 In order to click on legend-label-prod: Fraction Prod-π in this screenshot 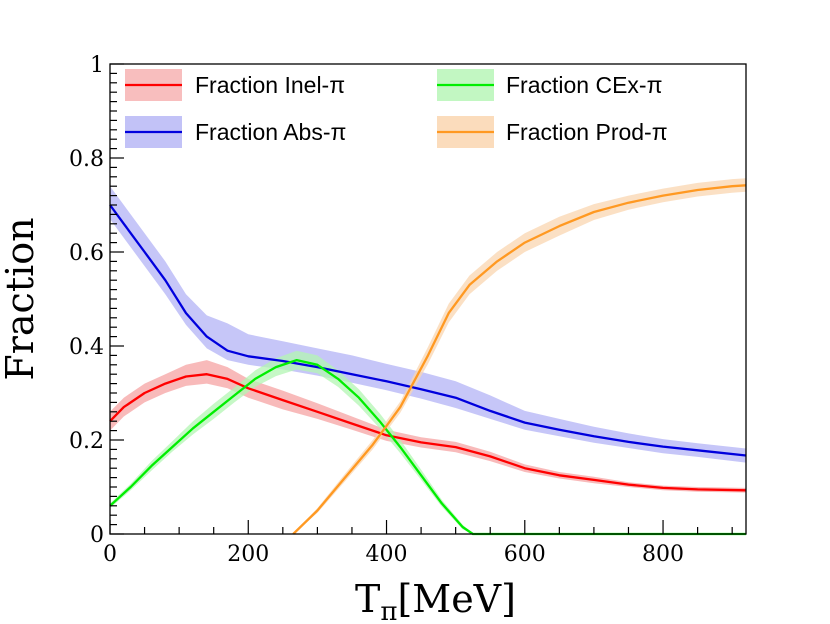, I will do `click(587, 132)`.